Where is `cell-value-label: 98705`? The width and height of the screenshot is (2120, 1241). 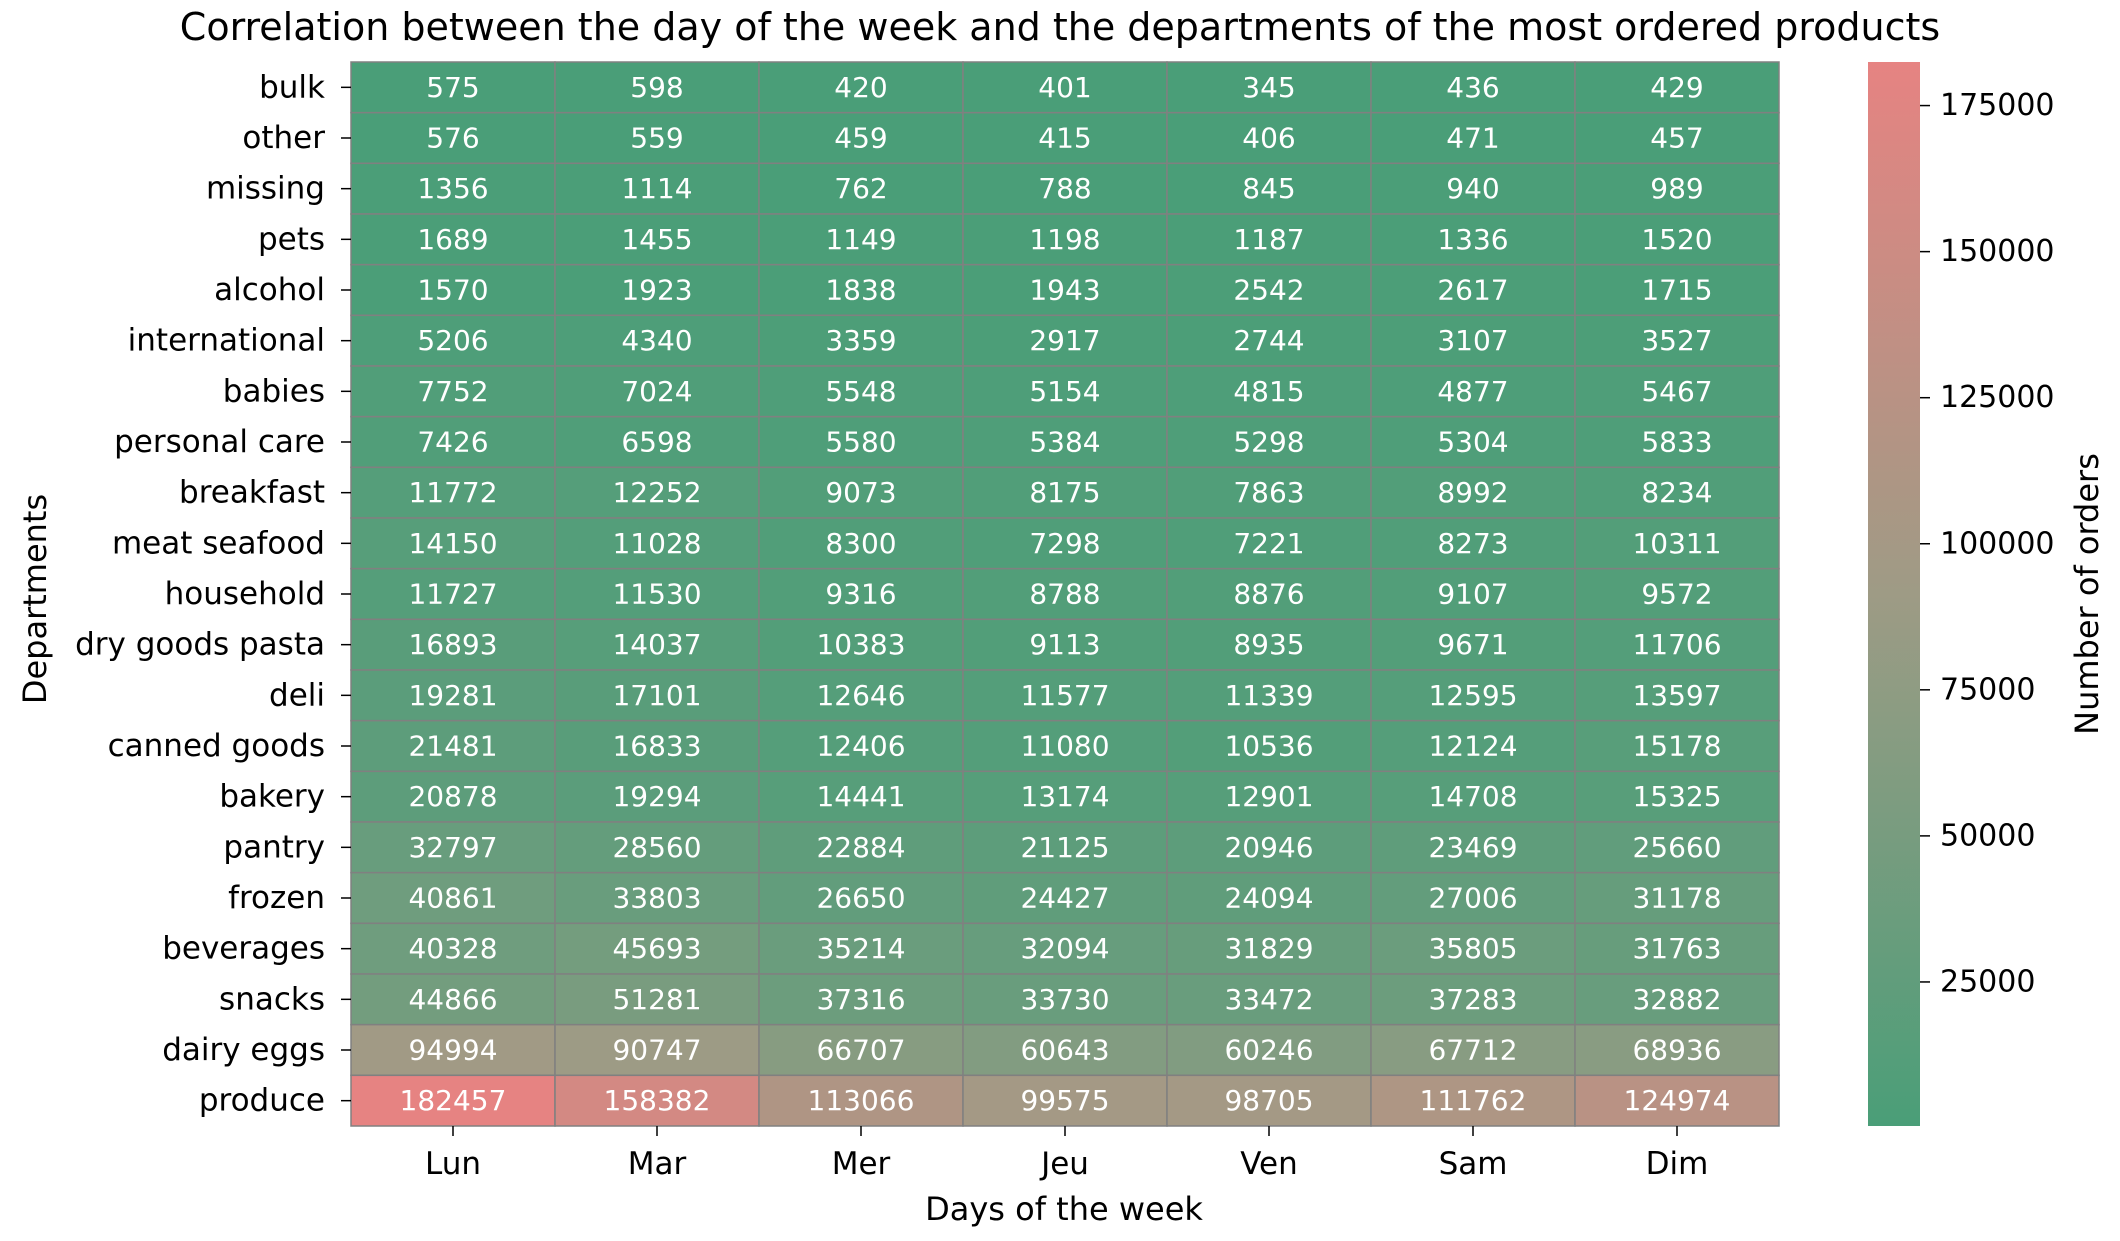
cell-value-label: 98705 is located at coordinates (1268, 1100).